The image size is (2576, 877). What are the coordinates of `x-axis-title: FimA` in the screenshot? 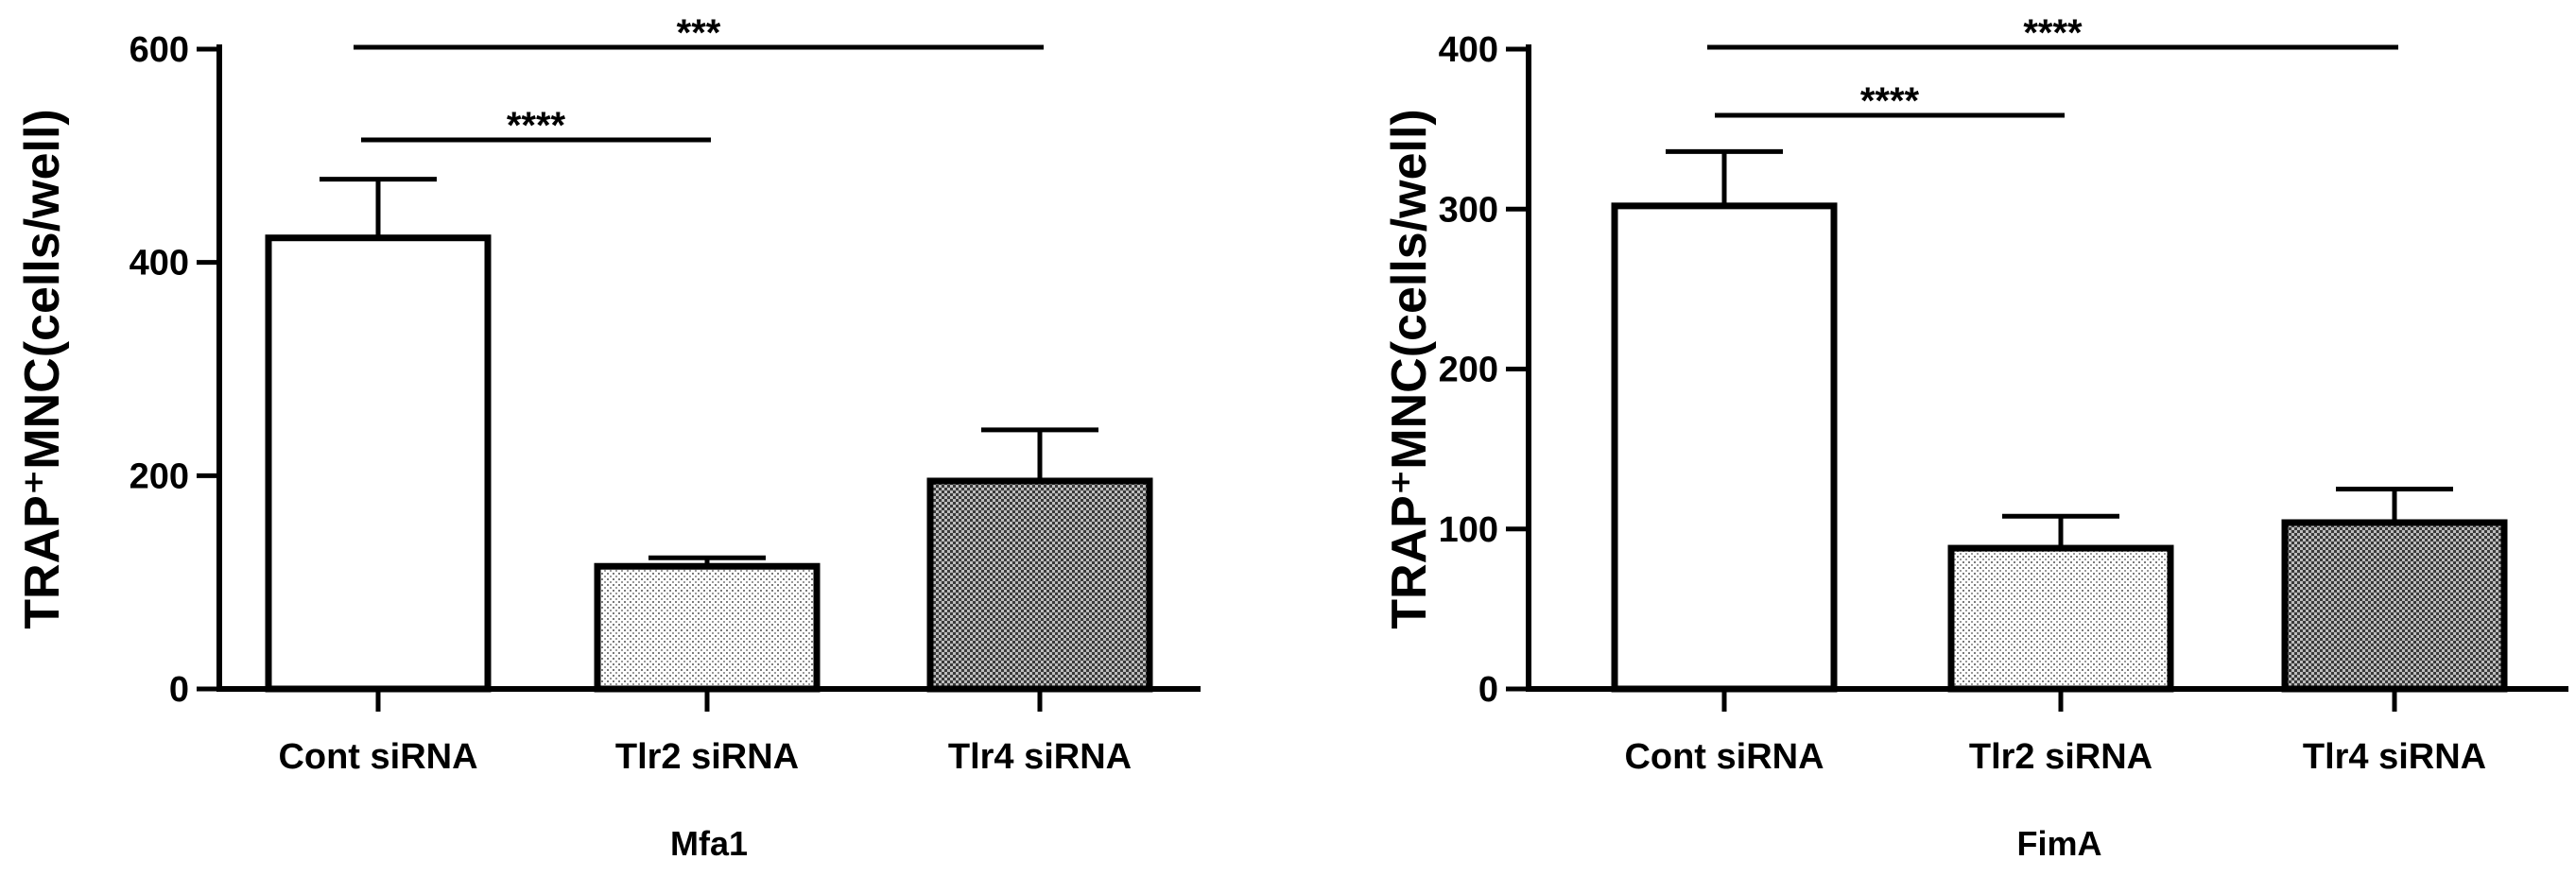 It's located at (2059, 843).